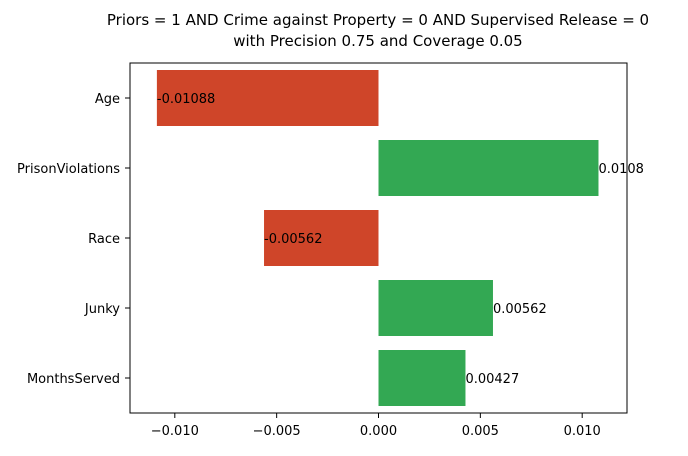 The image size is (688, 456). I want to click on x-tick-label: 0.005, so click(480, 431).